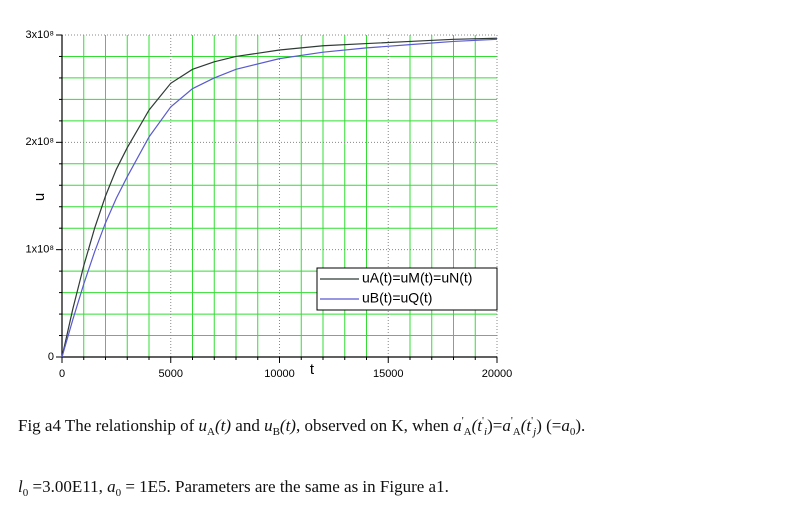 Image resolution: width=800 pixels, height=525 pixels. Describe the element at coordinates (108, 425) in the screenshot. I see `caption-text: Fig a4 The relationship of` at that location.